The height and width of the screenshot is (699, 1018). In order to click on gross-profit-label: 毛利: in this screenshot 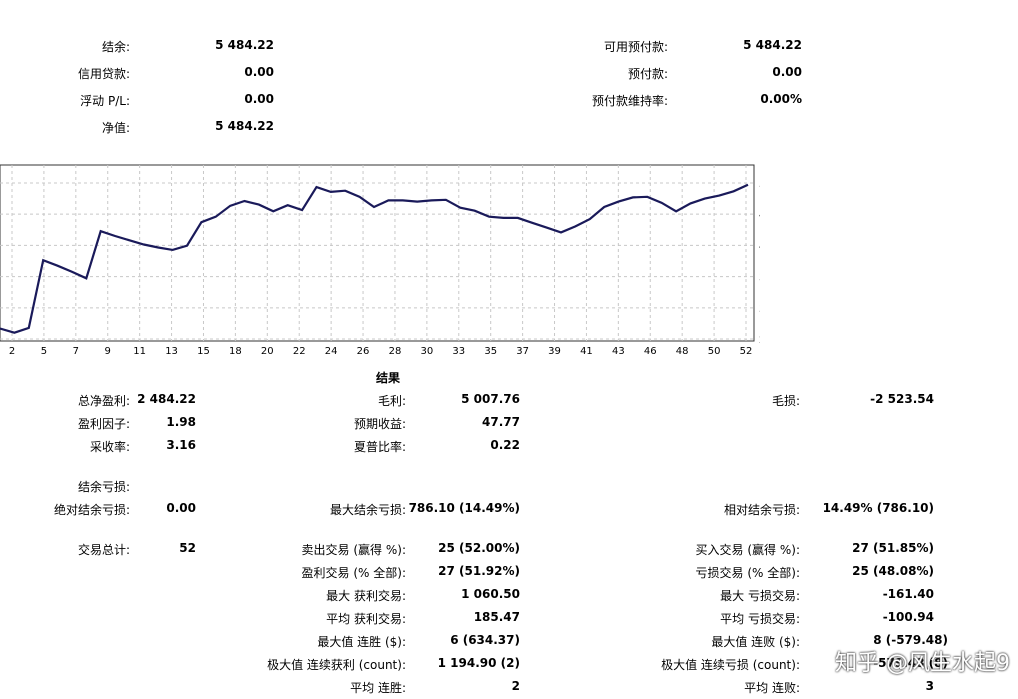, I will do `click(391, 401)`.